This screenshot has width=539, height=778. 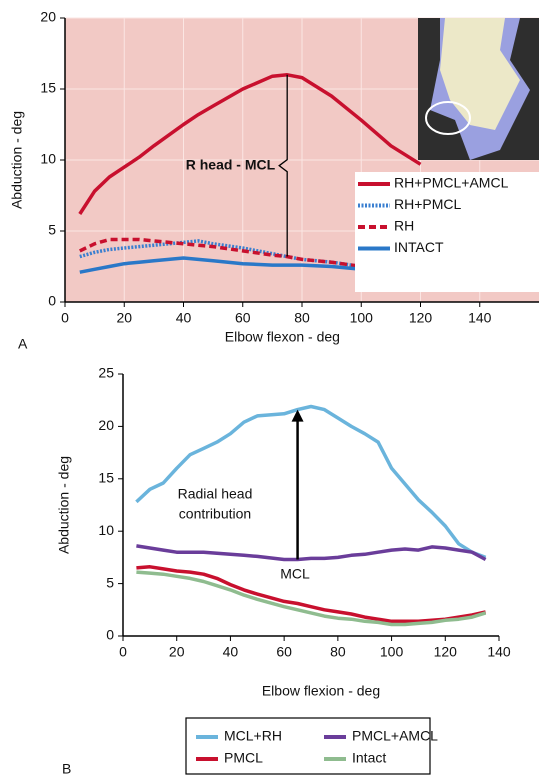 I want to click on panel-label: A, so click(x=23, y=344).